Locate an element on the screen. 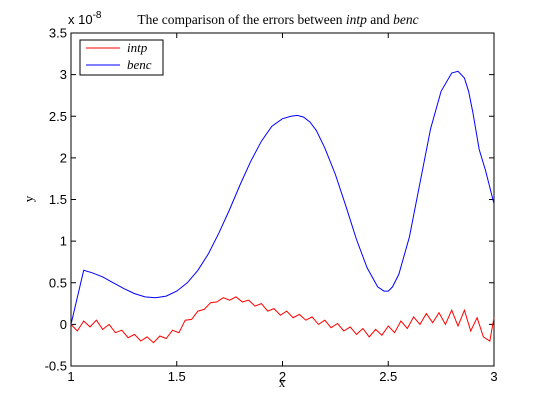  y-tick-label: 2 is located at coordinates (63, 157).